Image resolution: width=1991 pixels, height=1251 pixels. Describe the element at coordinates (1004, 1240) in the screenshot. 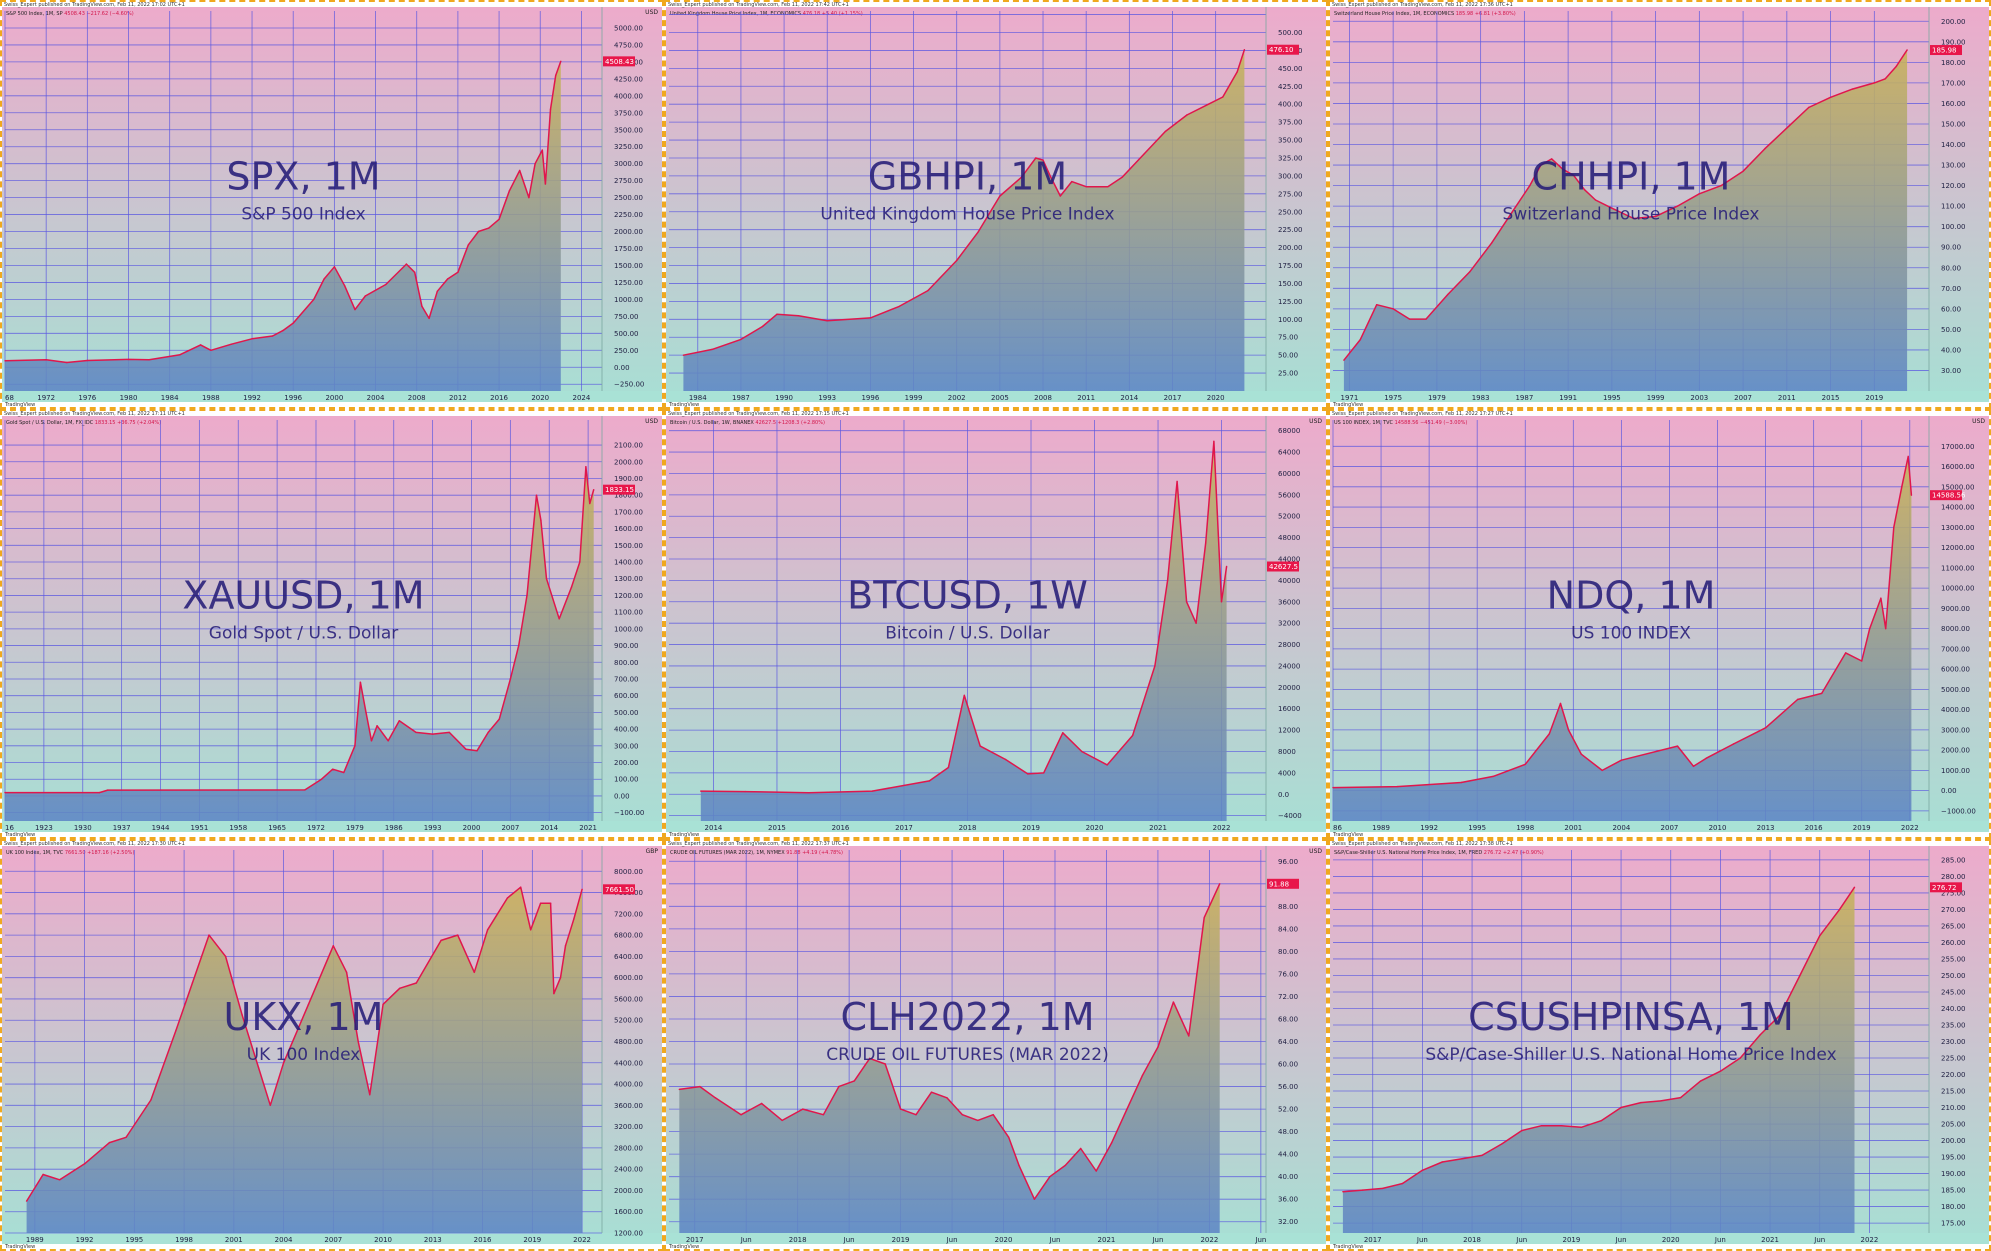

I see `x-tick-label: 2020` at that location.